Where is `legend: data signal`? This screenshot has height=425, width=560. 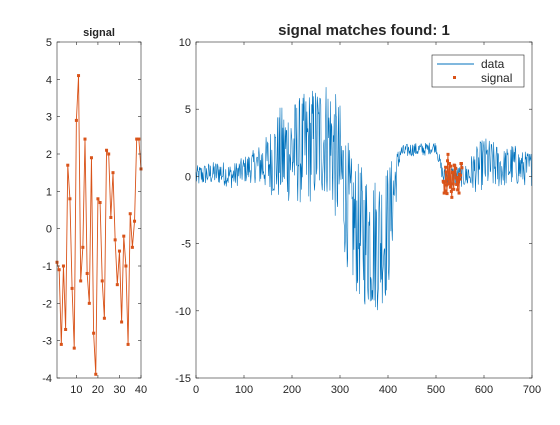 legend: data signal is located at coordinates (478, 71).